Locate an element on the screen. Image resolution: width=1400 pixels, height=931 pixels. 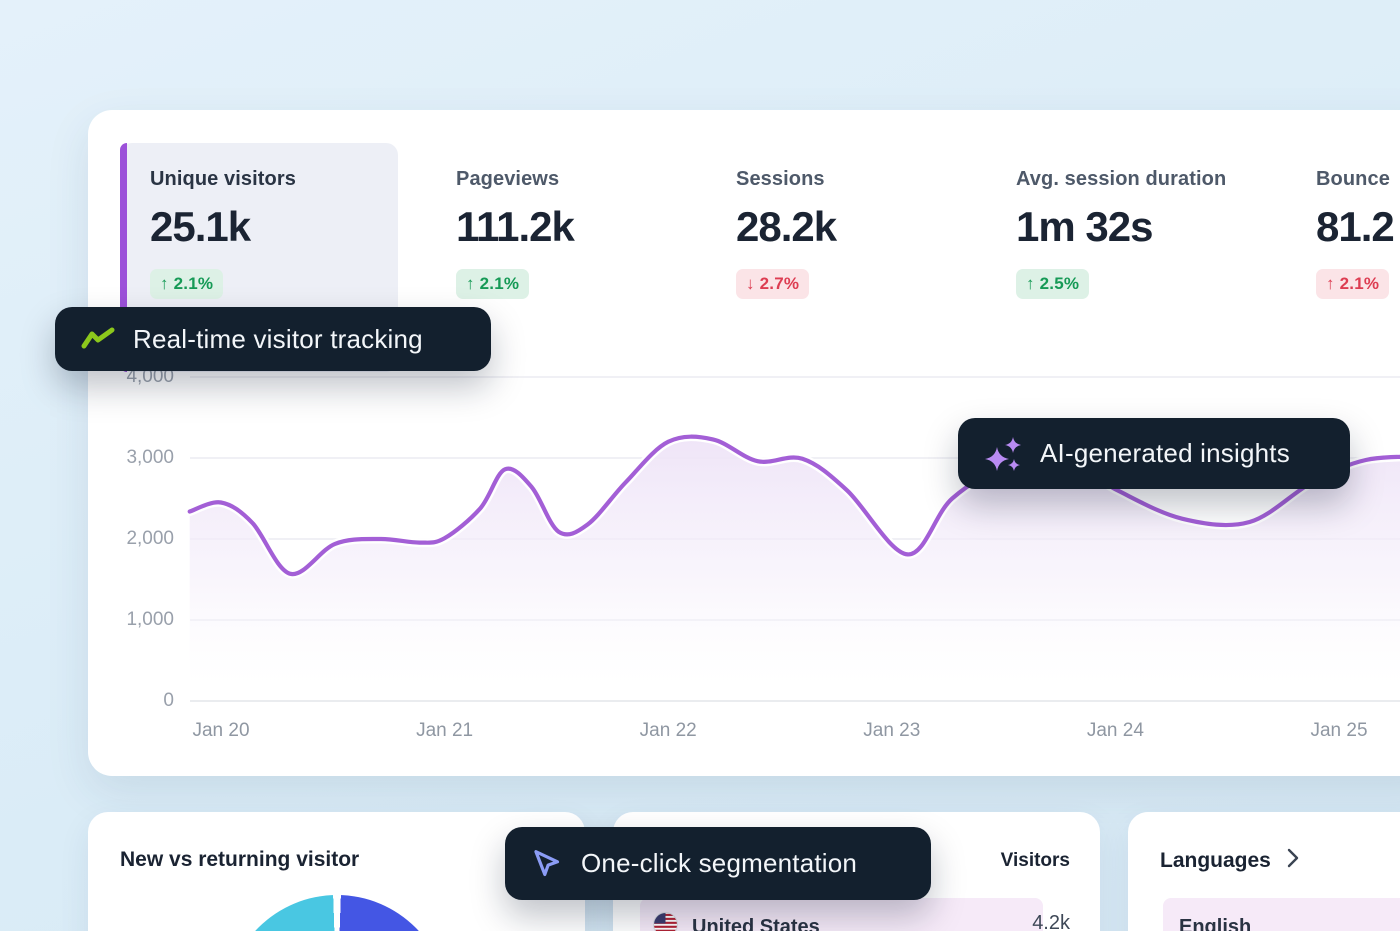
callout-one-click-segmentation: One-click segmentation is located at coordinates (718, 863).